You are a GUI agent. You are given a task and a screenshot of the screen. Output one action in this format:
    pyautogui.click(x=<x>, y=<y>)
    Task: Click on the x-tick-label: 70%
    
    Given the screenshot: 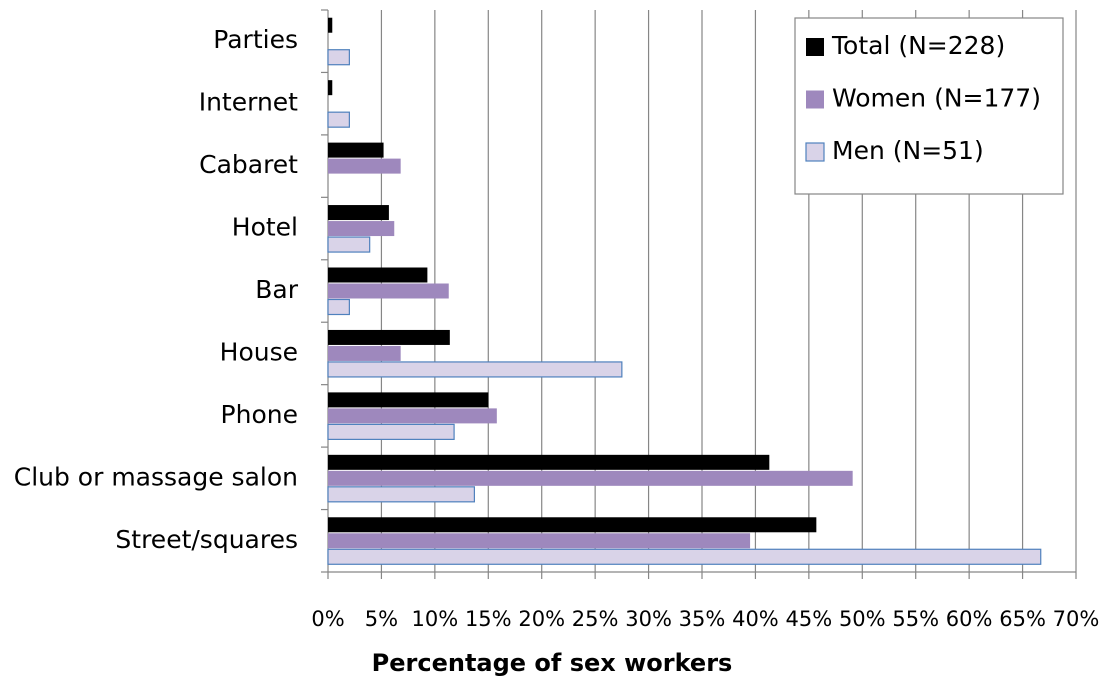 What is the action you would take?
    pyautogui.click(x=1076, y=619)
    